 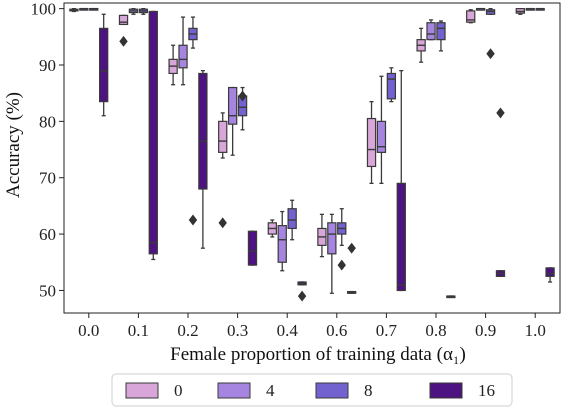 What do you see at coordinates (47, 234) in the screenshot?
I see `y-tick-label: 60` at bounding box center [47, 234].